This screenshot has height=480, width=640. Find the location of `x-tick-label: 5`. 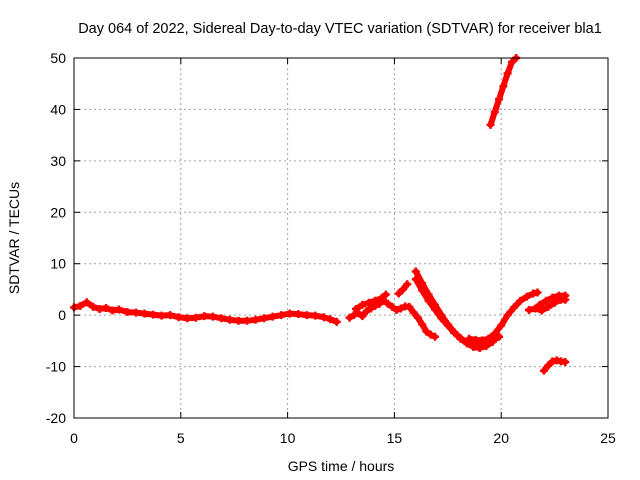

x-tick-label: 5 is located at coordinates (181, 438).